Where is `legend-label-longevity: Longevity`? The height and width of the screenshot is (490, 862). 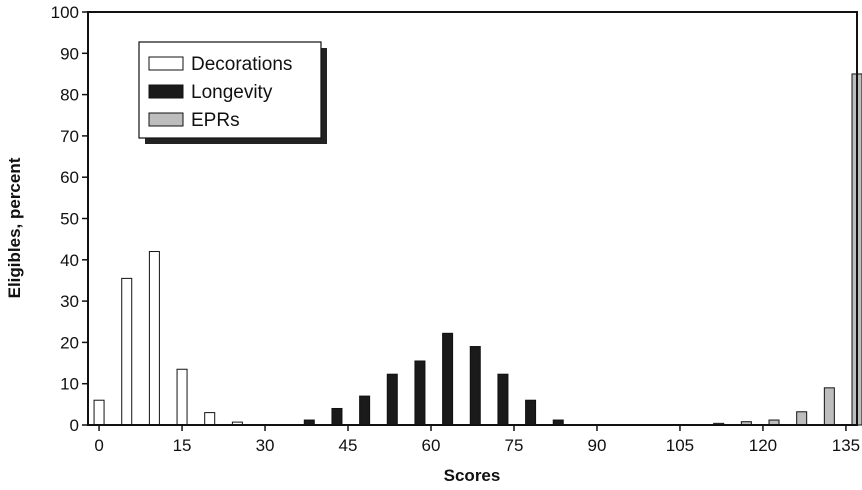 legend-label-longevity: Longevity is located at coordinates (232, 92).